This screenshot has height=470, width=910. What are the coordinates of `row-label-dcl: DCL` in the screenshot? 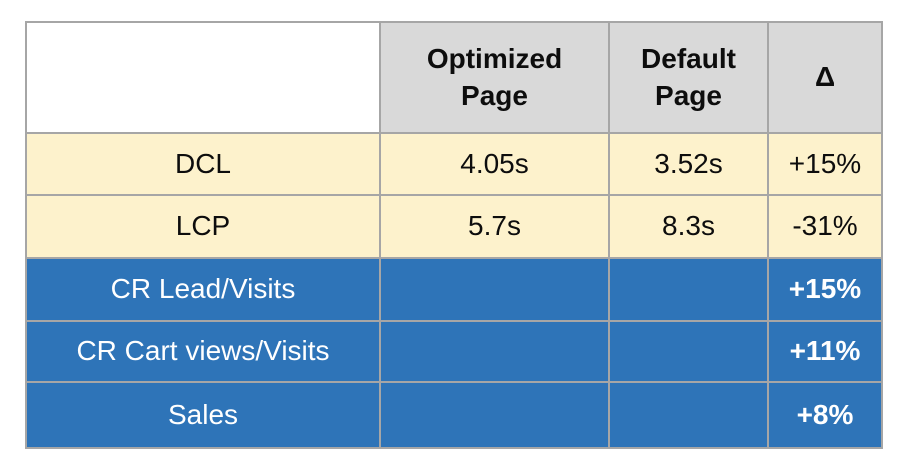 It's located at (203, 164).